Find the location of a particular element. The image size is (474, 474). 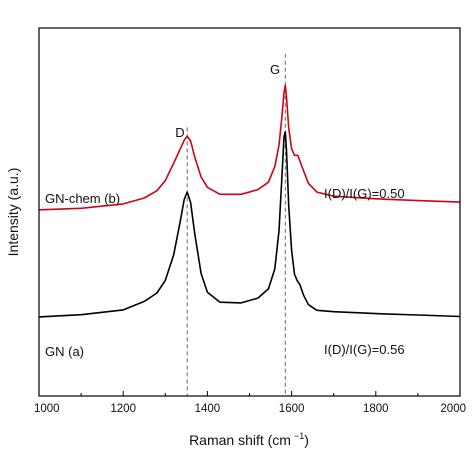

x-axis-label-superscript: −1 is located at coordinates (299, 436).